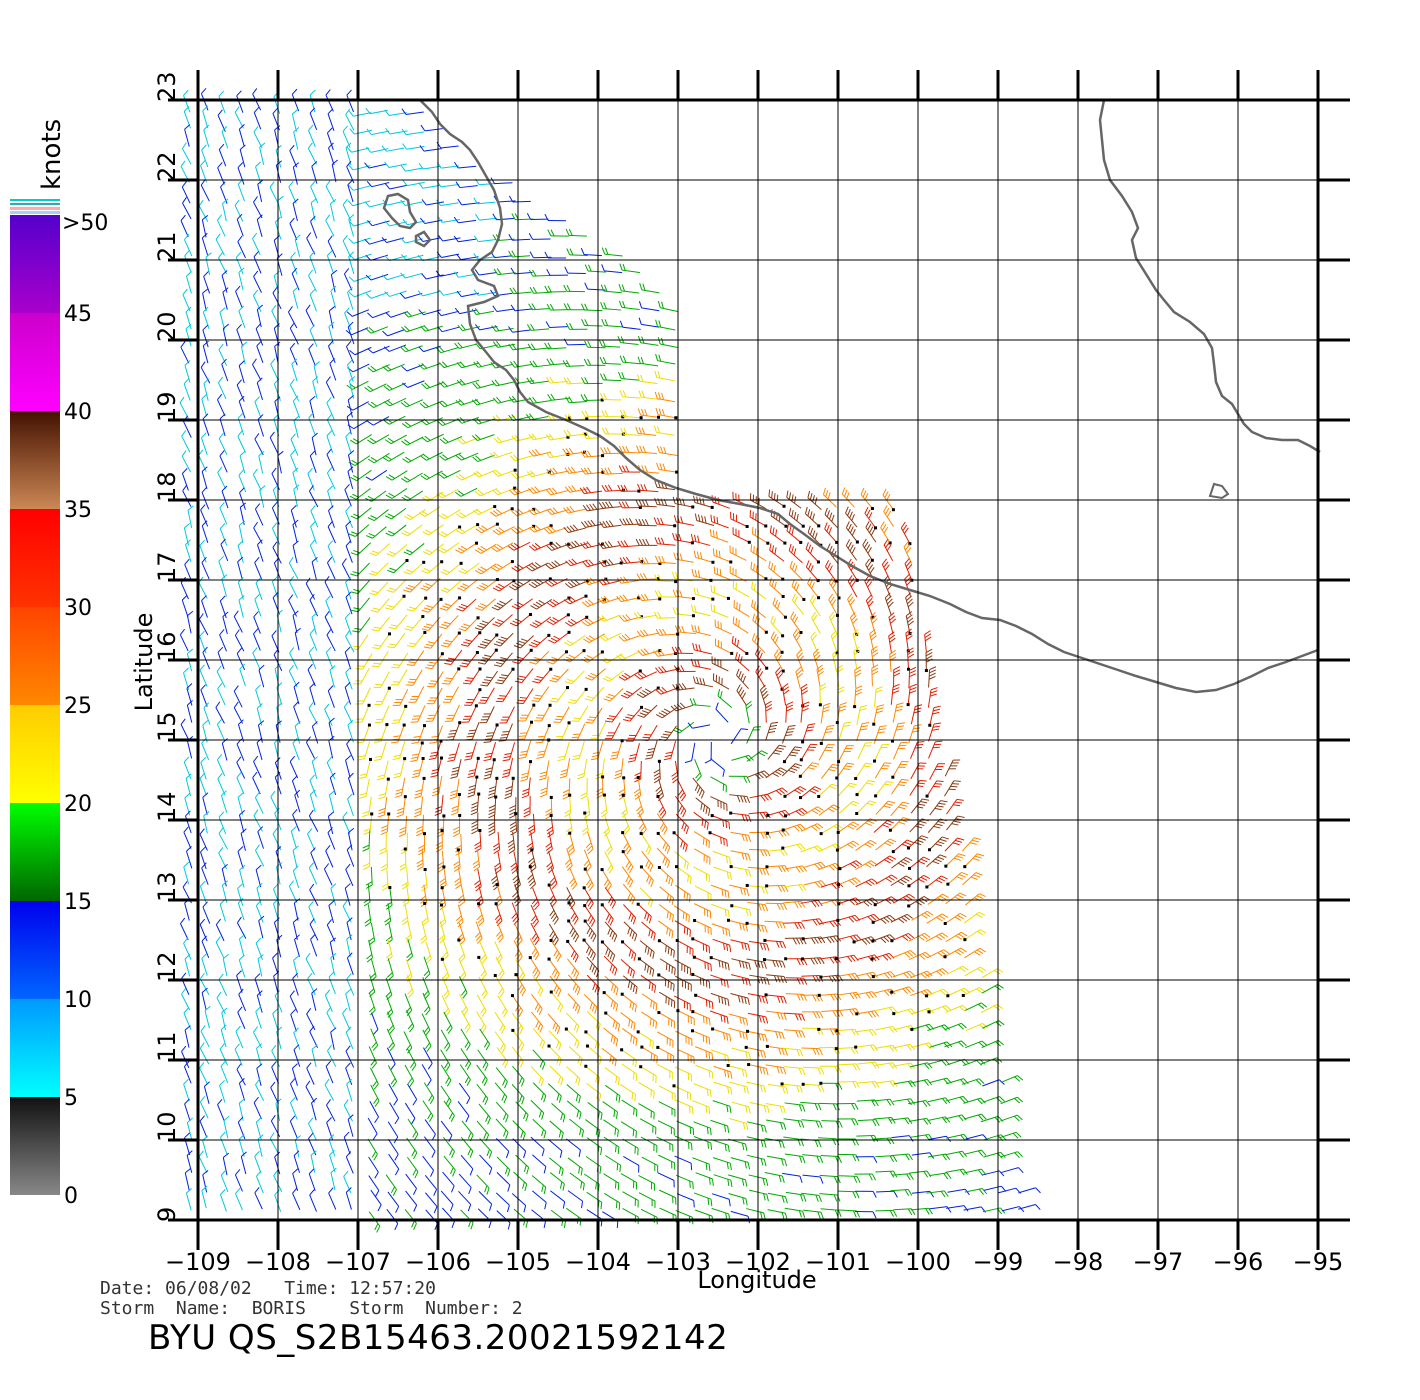 The height and width of the screenshot is (1400, 1420). Describe the element at coordinates (278, 1262) in the screenshot. I see `longitude-tick-label: −108` at that location.